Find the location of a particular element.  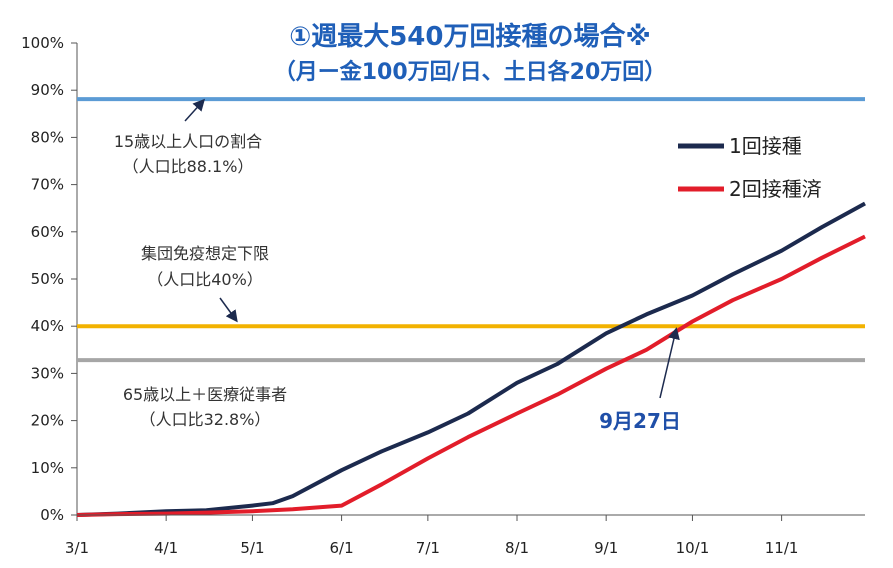

x-tick-label: 6/1 is located at coordinates (342, 548).